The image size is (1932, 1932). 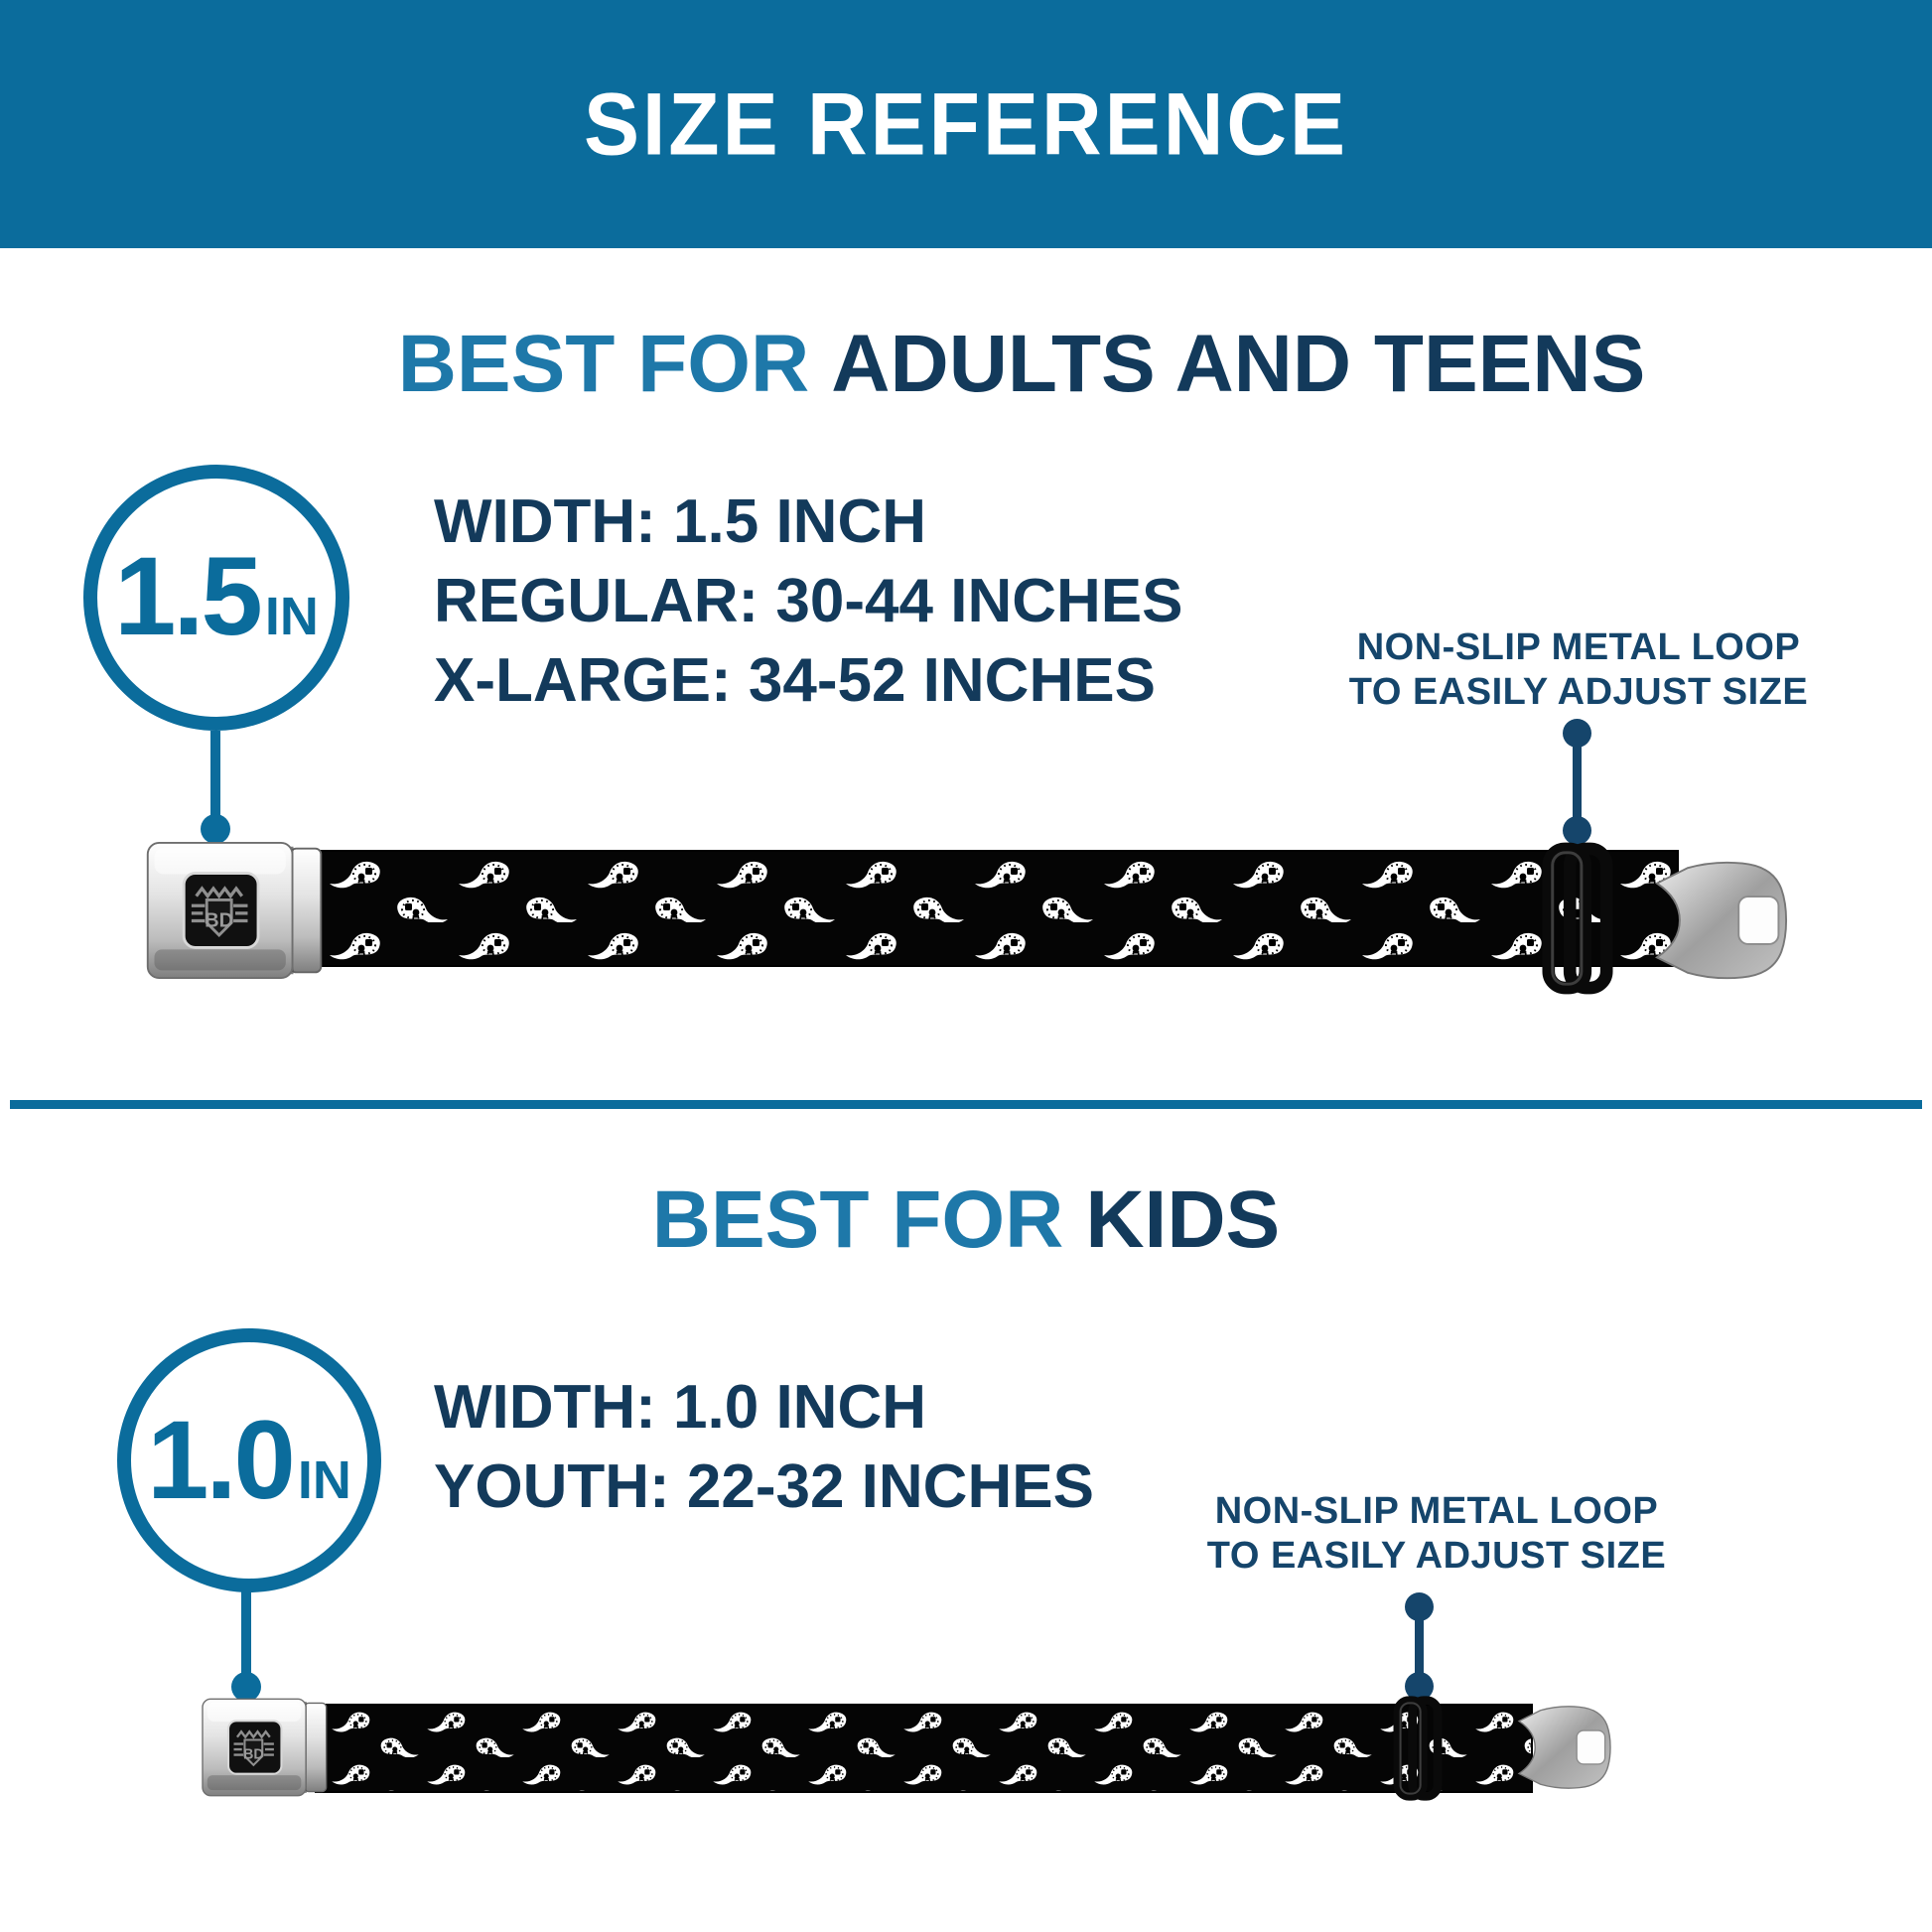 What do you see at coordinates (215, 776) in the screenshot?
I see `badge-pointer-line-adults` at bounding box center [215, 776].